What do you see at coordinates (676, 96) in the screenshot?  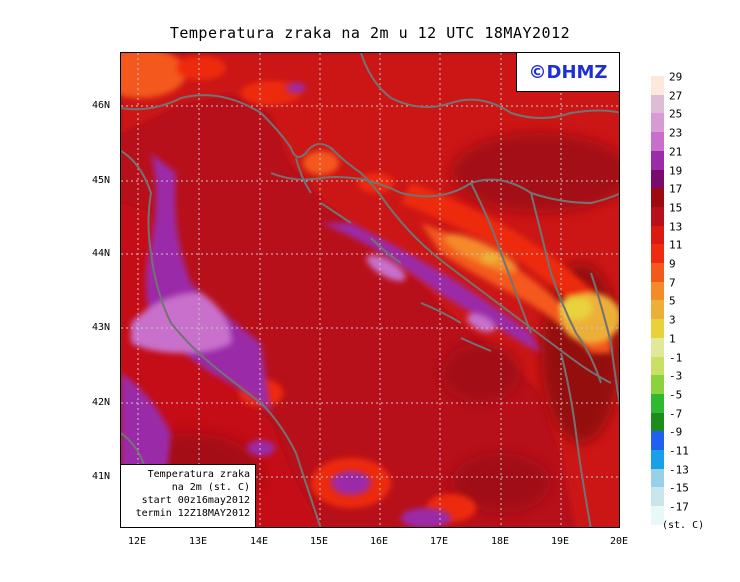 I see `colorbar-label: 27` at bounding box center [676, 96].